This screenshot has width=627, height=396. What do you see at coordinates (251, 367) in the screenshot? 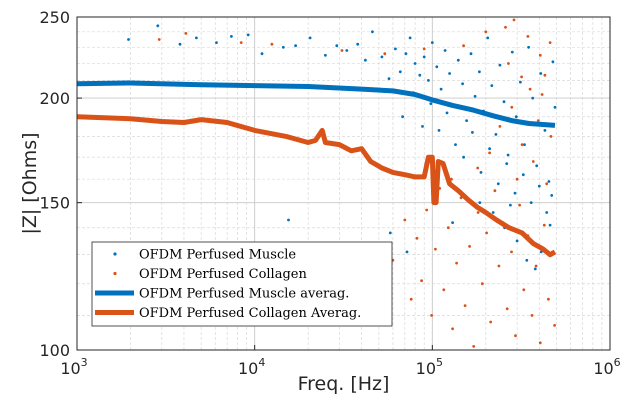
I see `x-tick-label: 10⁴` at bounding box center [251, 367].